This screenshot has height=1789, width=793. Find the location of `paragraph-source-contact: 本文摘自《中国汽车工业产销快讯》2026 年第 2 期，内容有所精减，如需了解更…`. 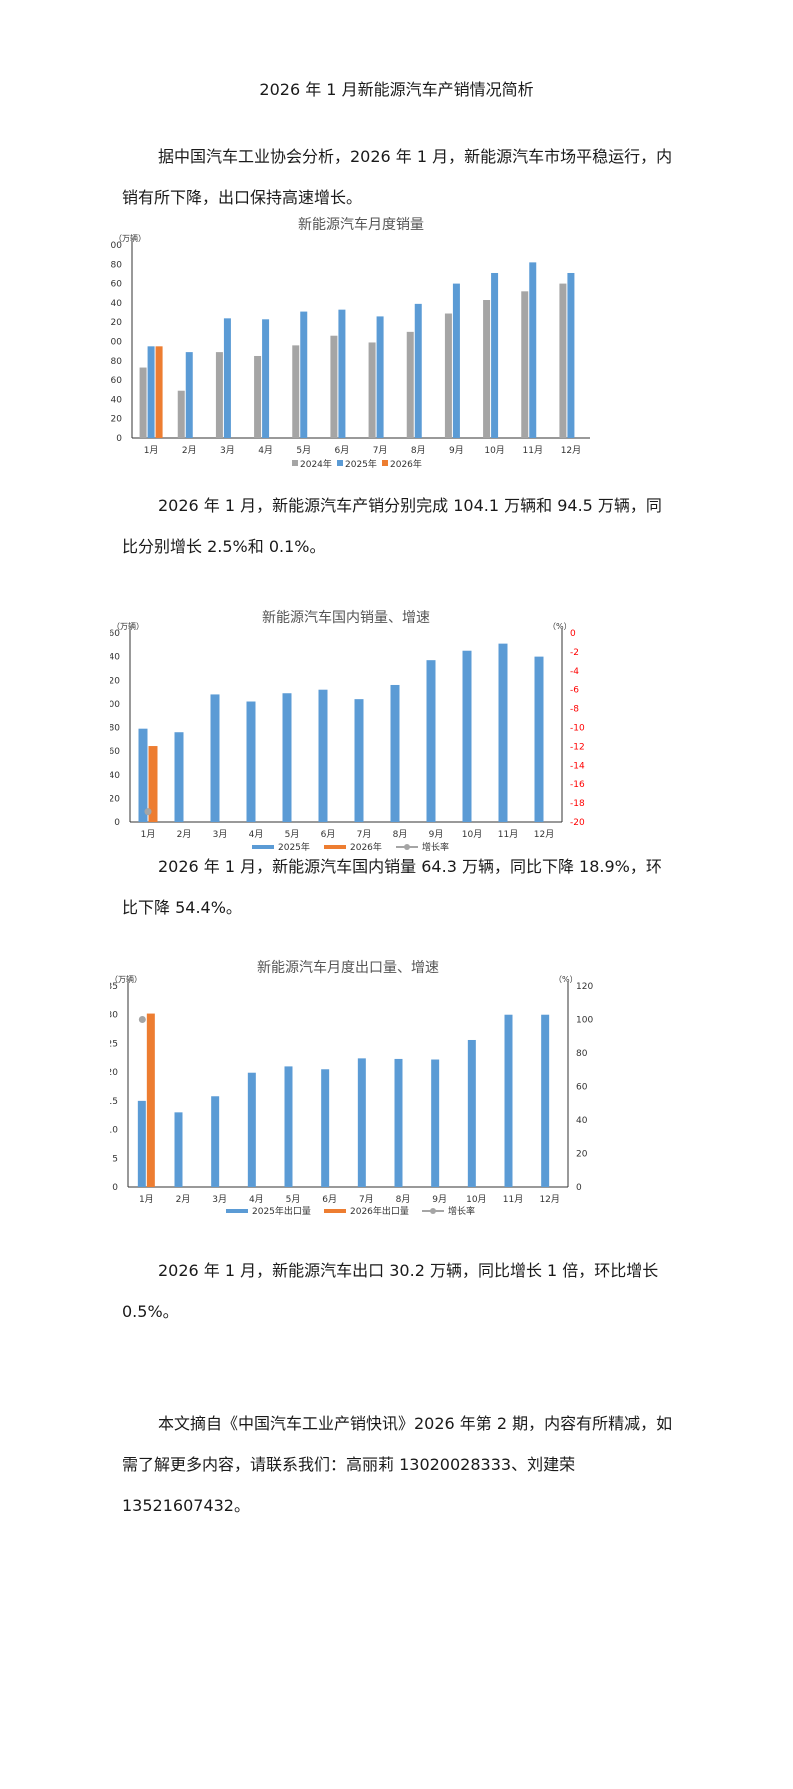

paragraph-source-contact: 本文摘自《中国汽车工业产销快讯》2026 年第 2 期，内容有所精减，如需了解更… is located at coordinates (397, 1464).